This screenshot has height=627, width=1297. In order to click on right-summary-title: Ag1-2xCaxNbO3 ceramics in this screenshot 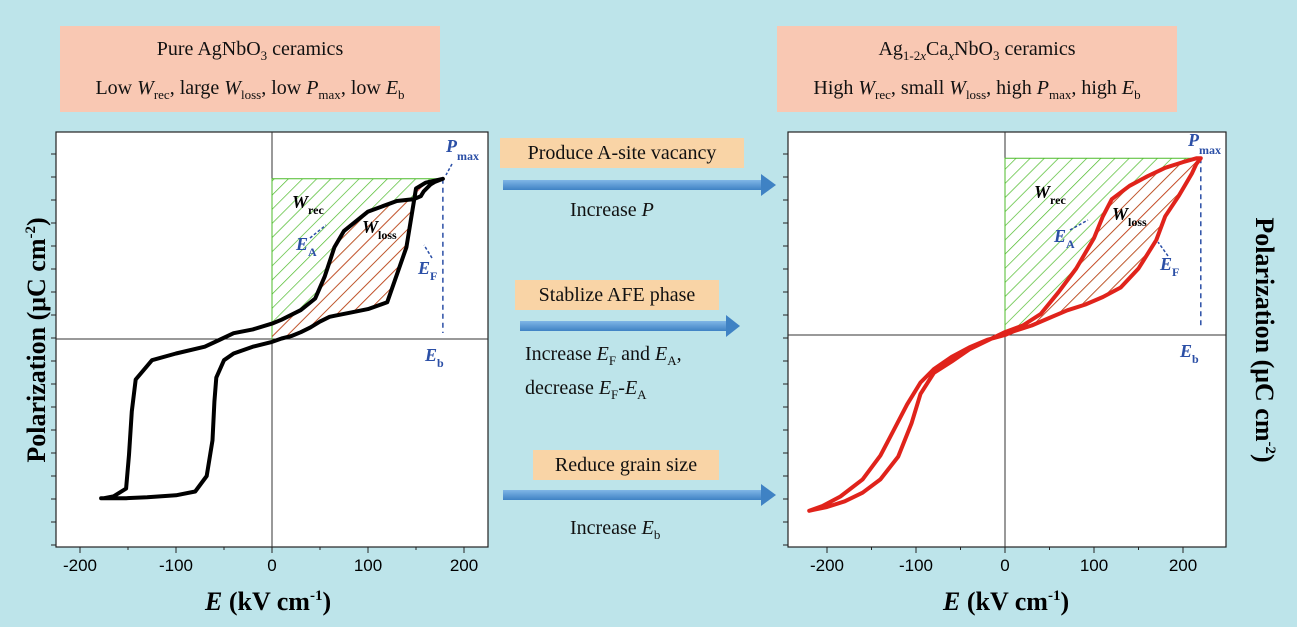, I will do `click(977, 52)`.